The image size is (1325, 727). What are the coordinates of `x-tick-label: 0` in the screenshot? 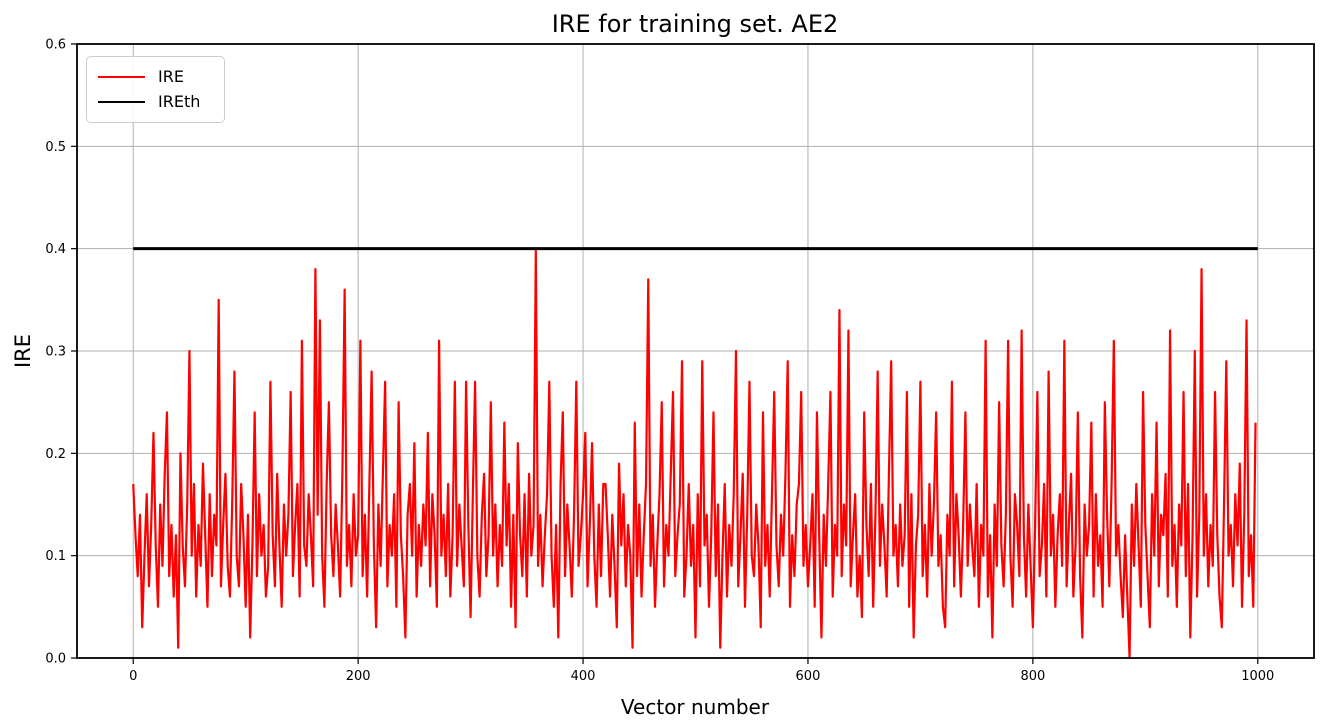 It's located at (133, 676).